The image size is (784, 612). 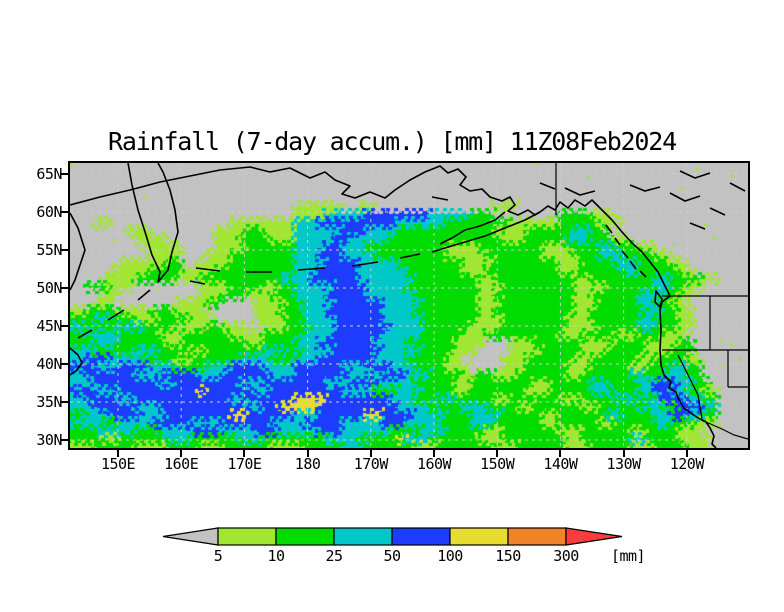 I want to click on lon-tick-label: 160W, so click(x=434, y=464).